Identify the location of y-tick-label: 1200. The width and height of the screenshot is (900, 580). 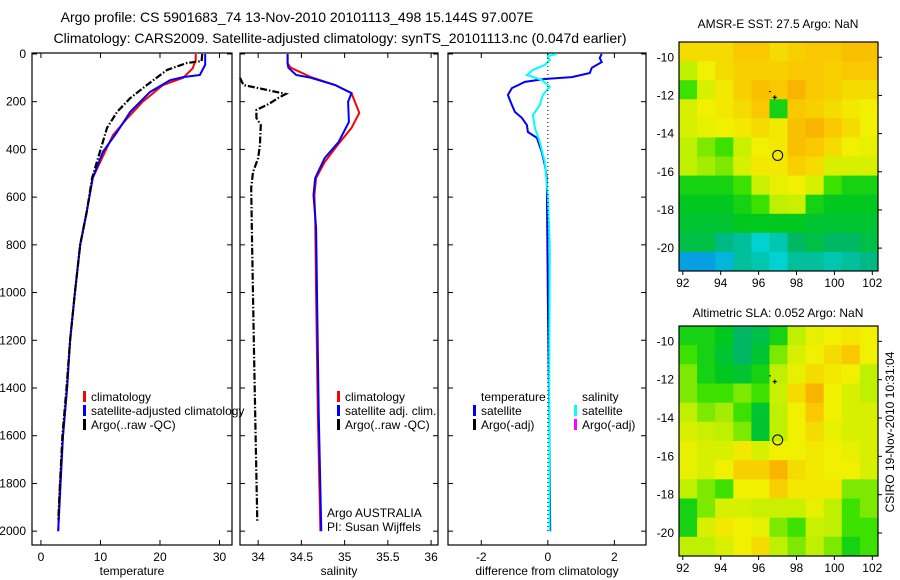
(13, 340).